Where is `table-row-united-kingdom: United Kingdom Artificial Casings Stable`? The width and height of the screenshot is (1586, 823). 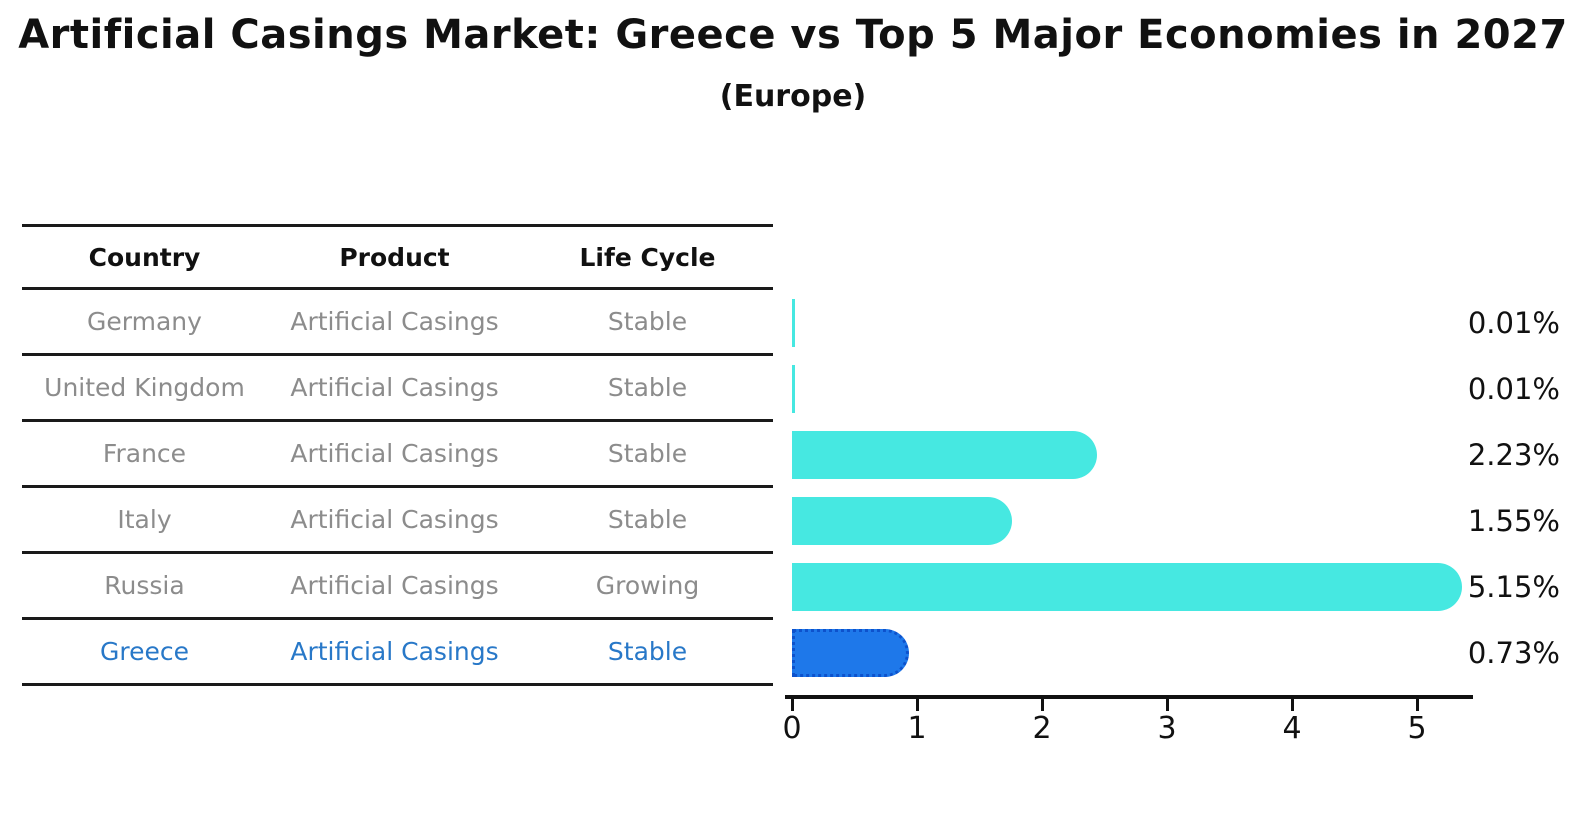
table-row-united-kingdom: United Kingdom Artificial Casings Stable is located at coordinates (397, 389).